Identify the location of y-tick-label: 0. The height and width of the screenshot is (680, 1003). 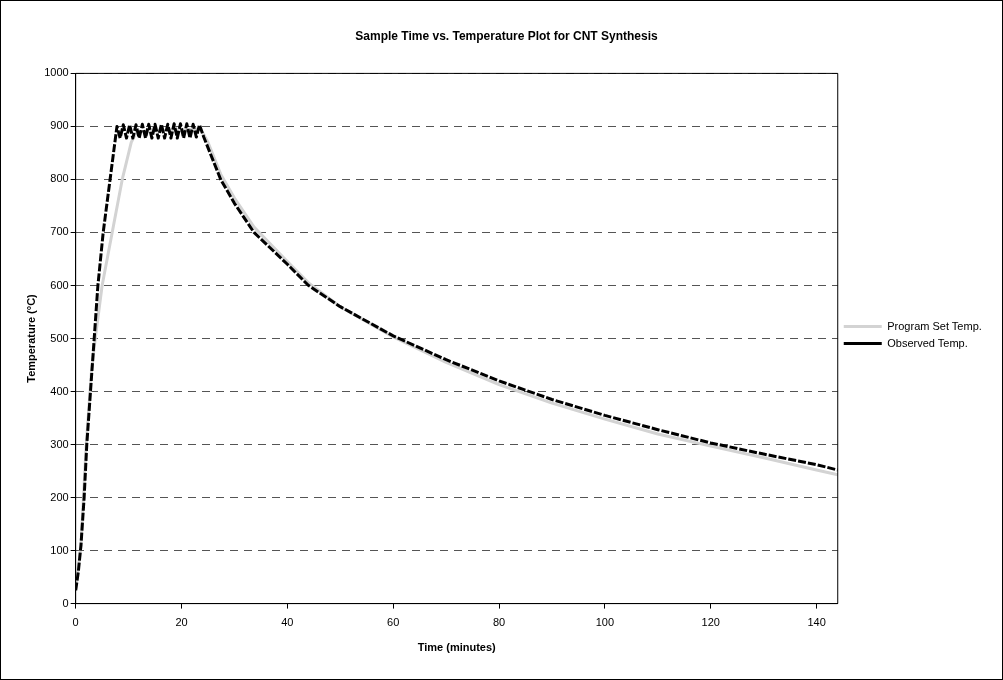
(65, 602).